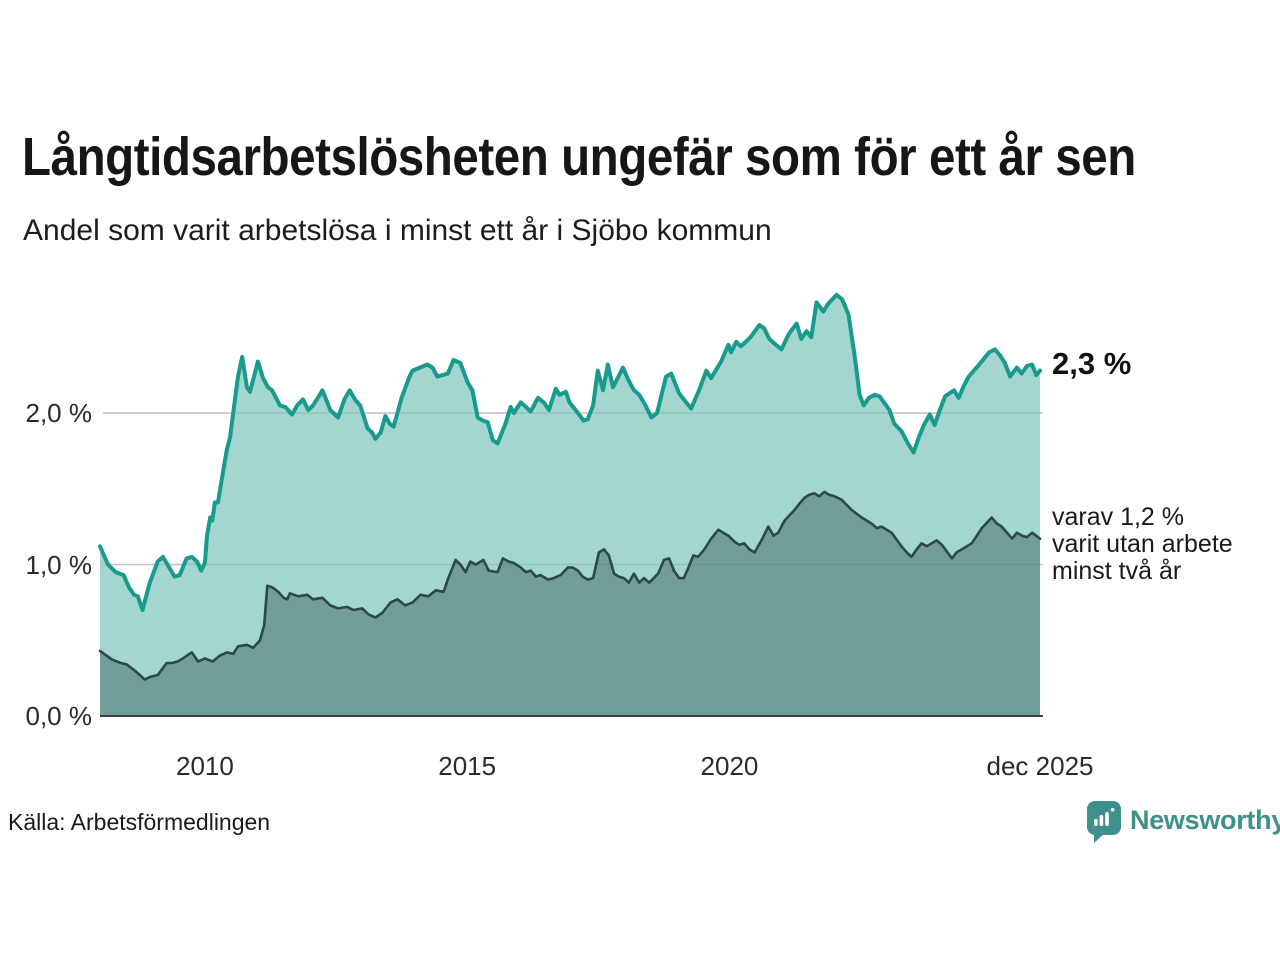 The width and height of the screenshot is (1280, 960). Describe the element at coordinates (729, 766) in the screenshot. I see `x-tick-label: 2020` at that location.